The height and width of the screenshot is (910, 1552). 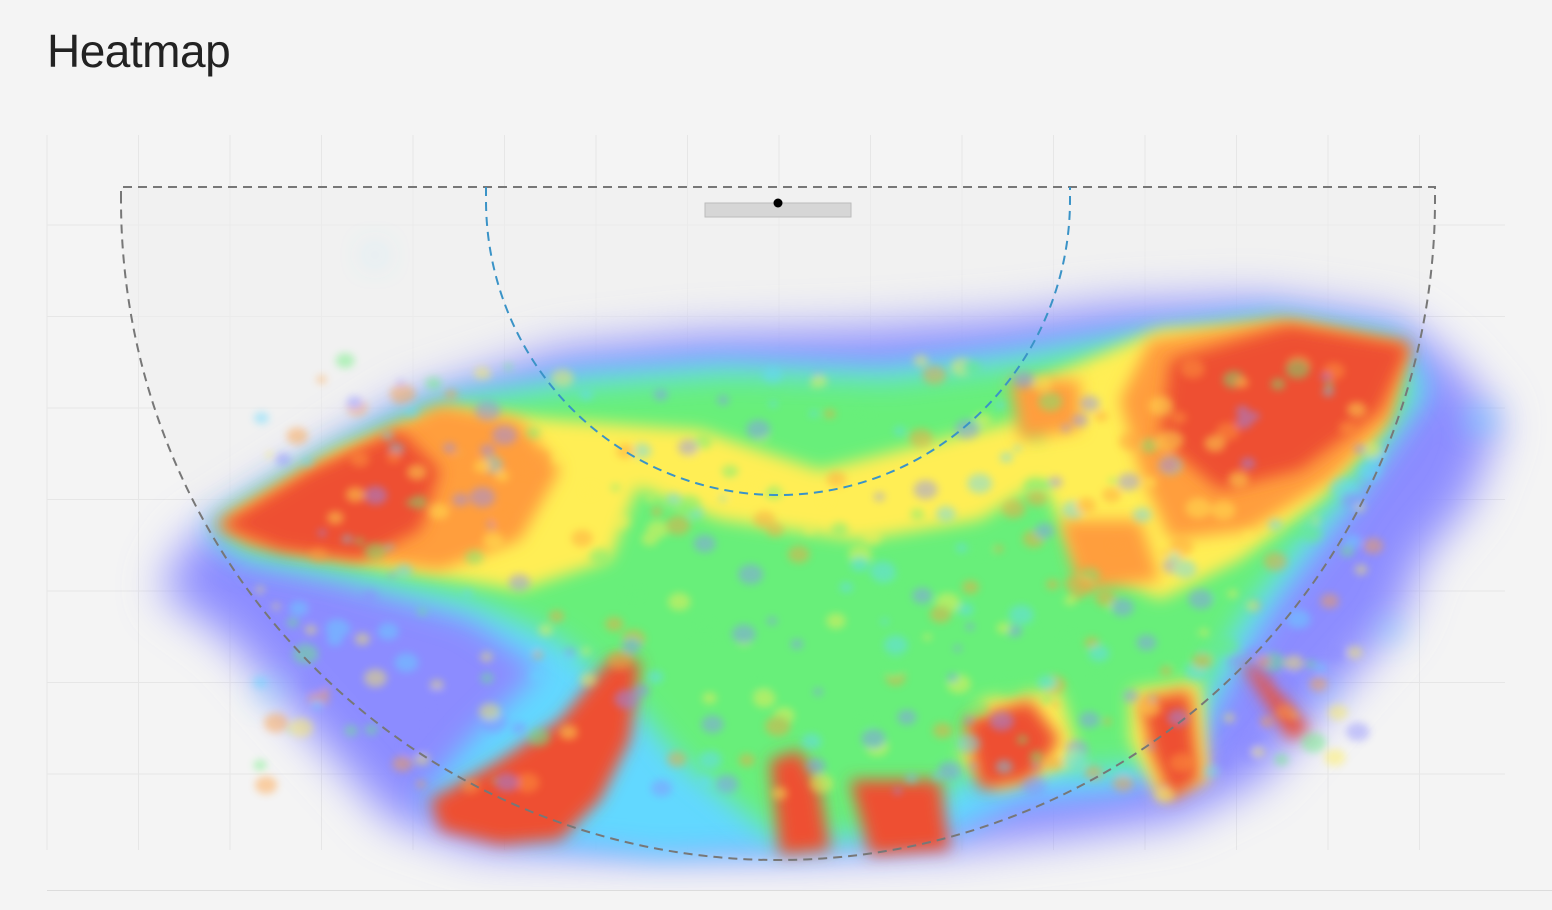 What do you see at coordinates (778, 203) in the screenshot?
I see `marker-dot` at bounding box center [778, 203].